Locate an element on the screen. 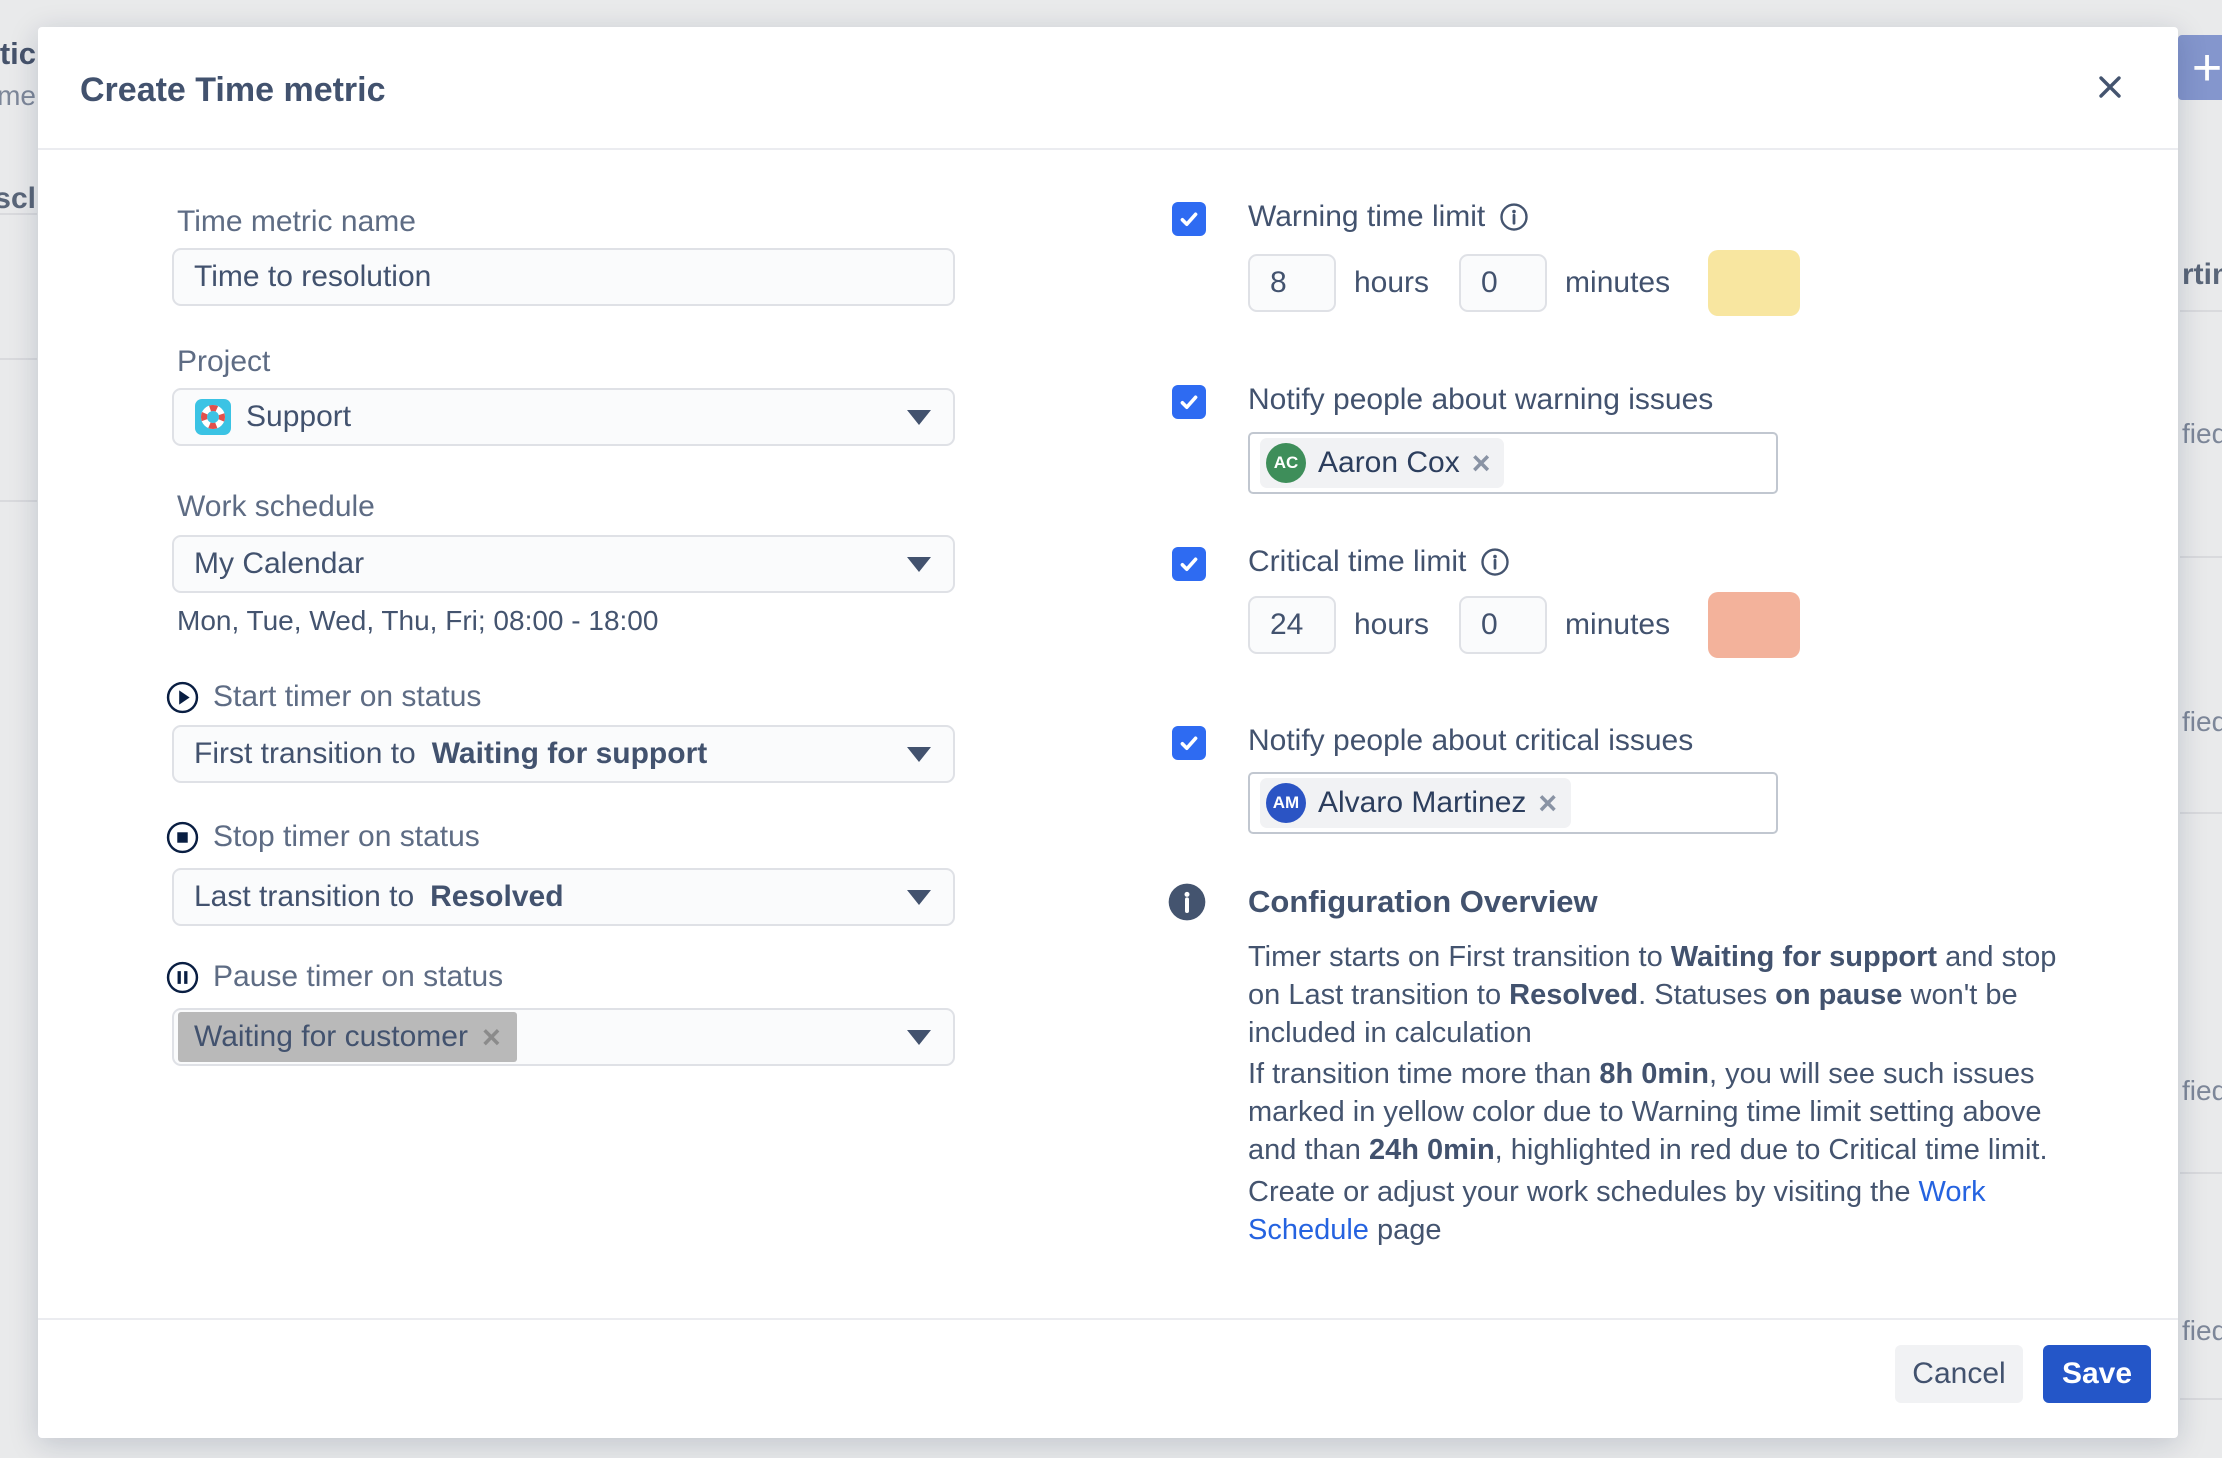 The image size is (2222, 1458). close-icon is located at coordinates (2110, 87).